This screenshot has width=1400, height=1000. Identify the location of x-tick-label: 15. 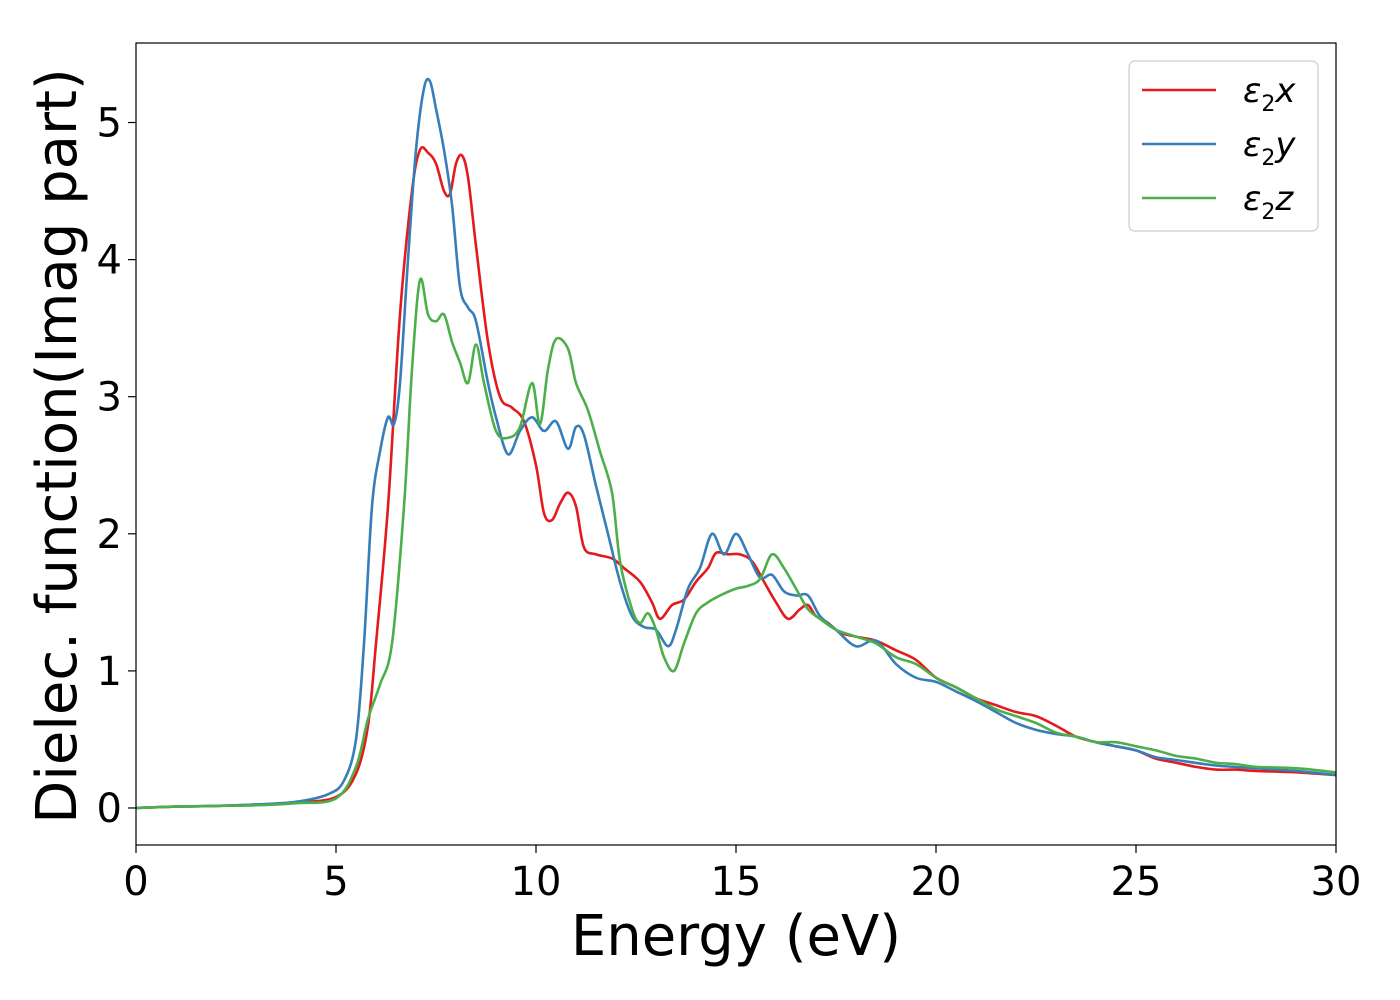
(736, 882).